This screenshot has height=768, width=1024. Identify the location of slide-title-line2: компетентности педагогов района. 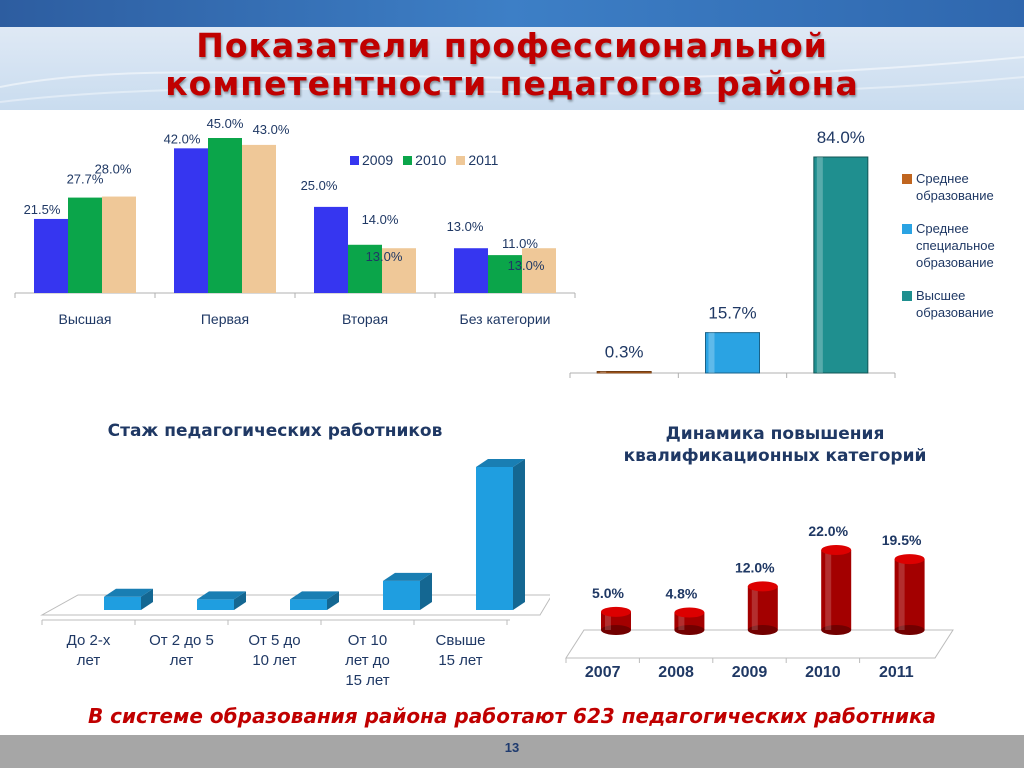
(512, 83).